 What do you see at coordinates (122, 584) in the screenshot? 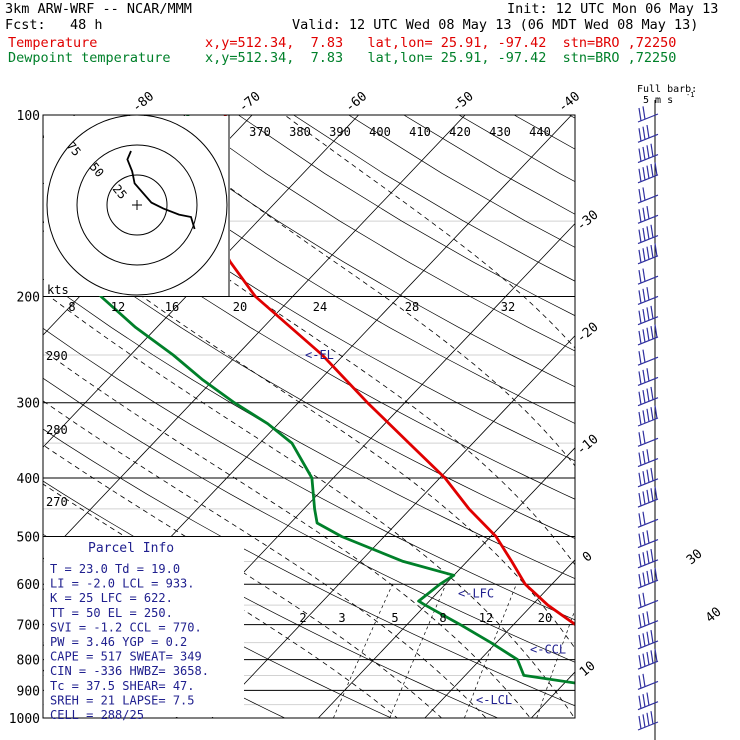
I see `parcel-info-row: LI = -2.0 LCL = 933.` at bounding box center [122, 584].